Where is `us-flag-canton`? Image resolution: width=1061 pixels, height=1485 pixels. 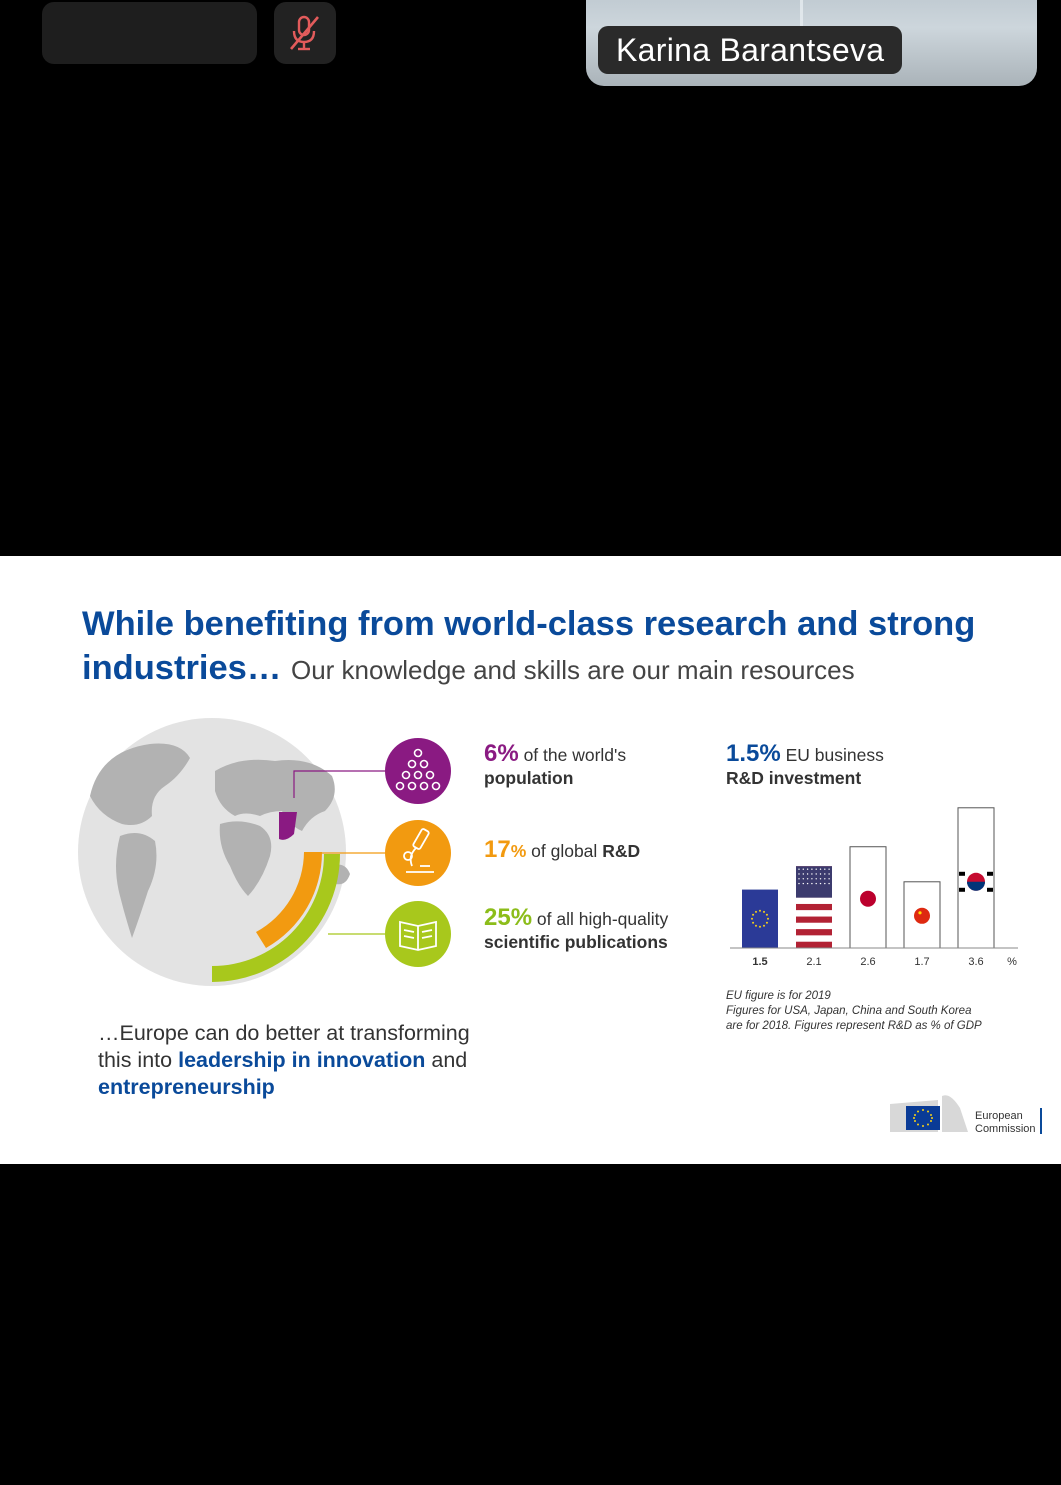 us-flag-canton is located at coordinates (814, 882).